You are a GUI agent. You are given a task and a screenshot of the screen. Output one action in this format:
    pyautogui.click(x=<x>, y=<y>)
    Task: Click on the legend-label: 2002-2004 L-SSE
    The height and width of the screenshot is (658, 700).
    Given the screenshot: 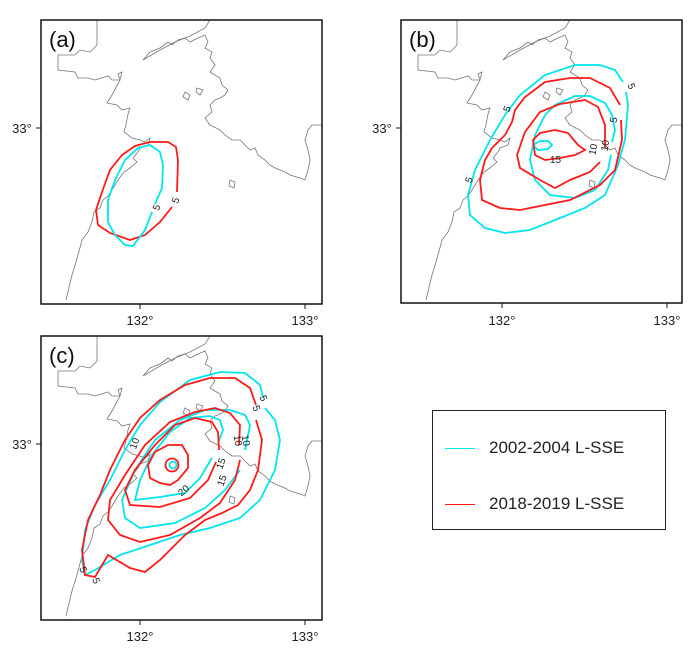 What is the action you would take?
    pyautogui.click(x=557, y=447)
    